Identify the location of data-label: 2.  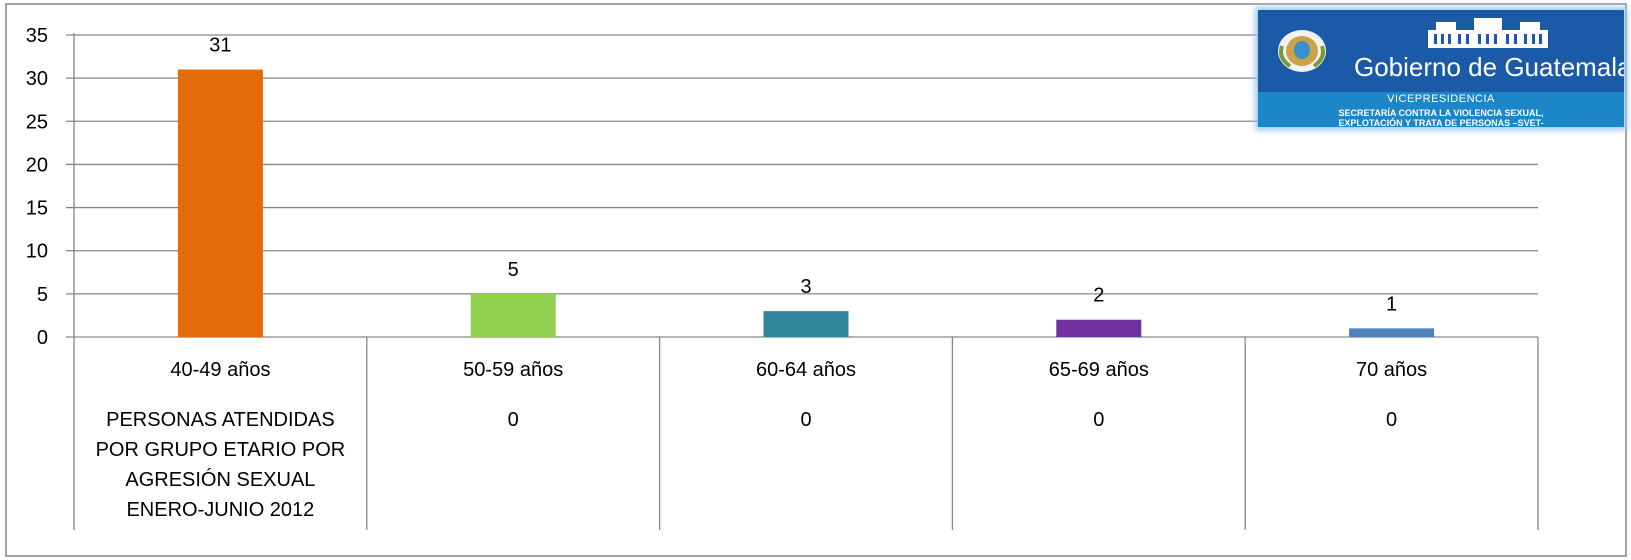
(1098, 296).